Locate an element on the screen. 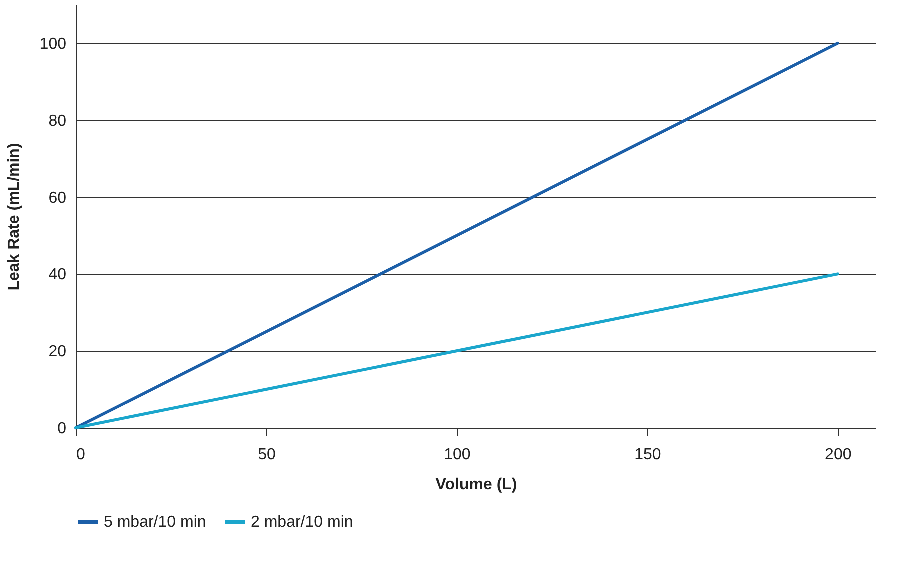  x-tick-label: 0 is located at coordinates (81, 455).